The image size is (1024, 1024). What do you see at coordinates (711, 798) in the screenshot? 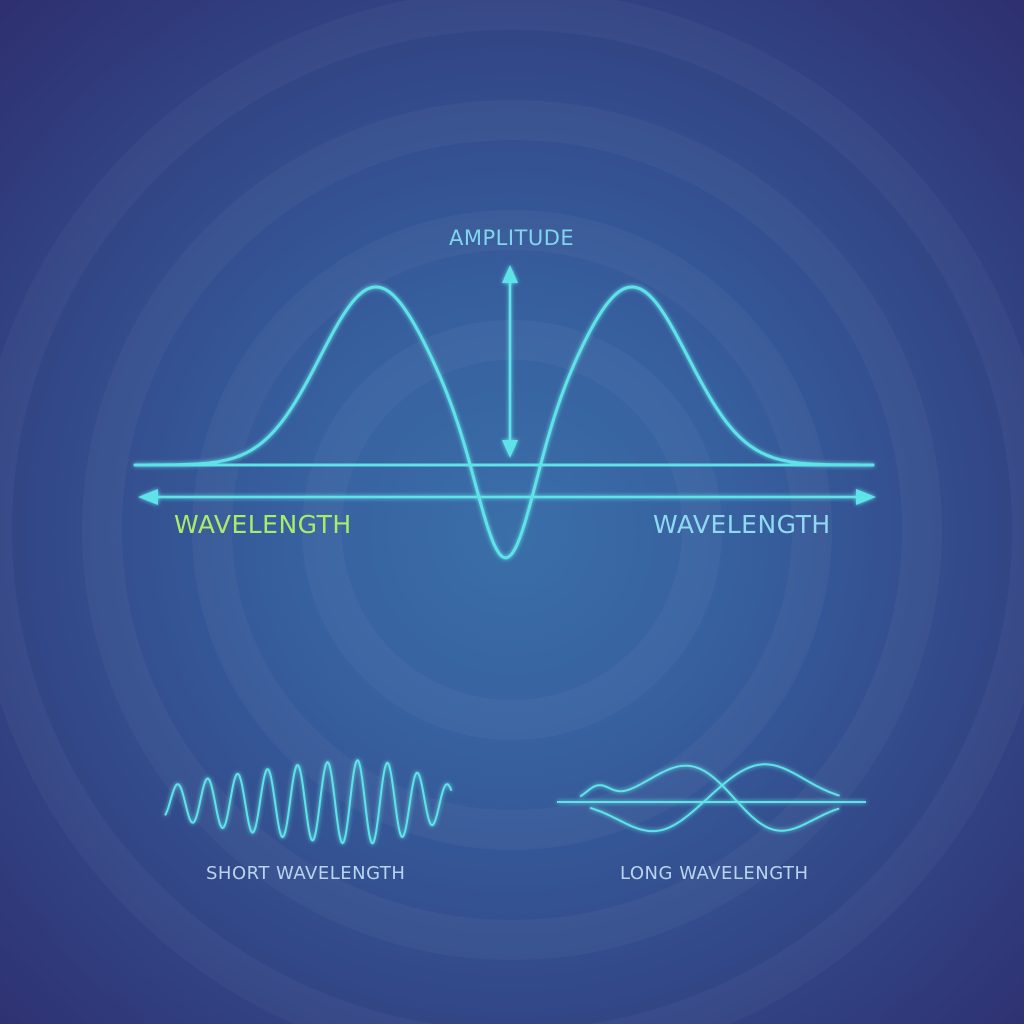
I see `long-wavelength-wave` at bounding box center [711, 798].